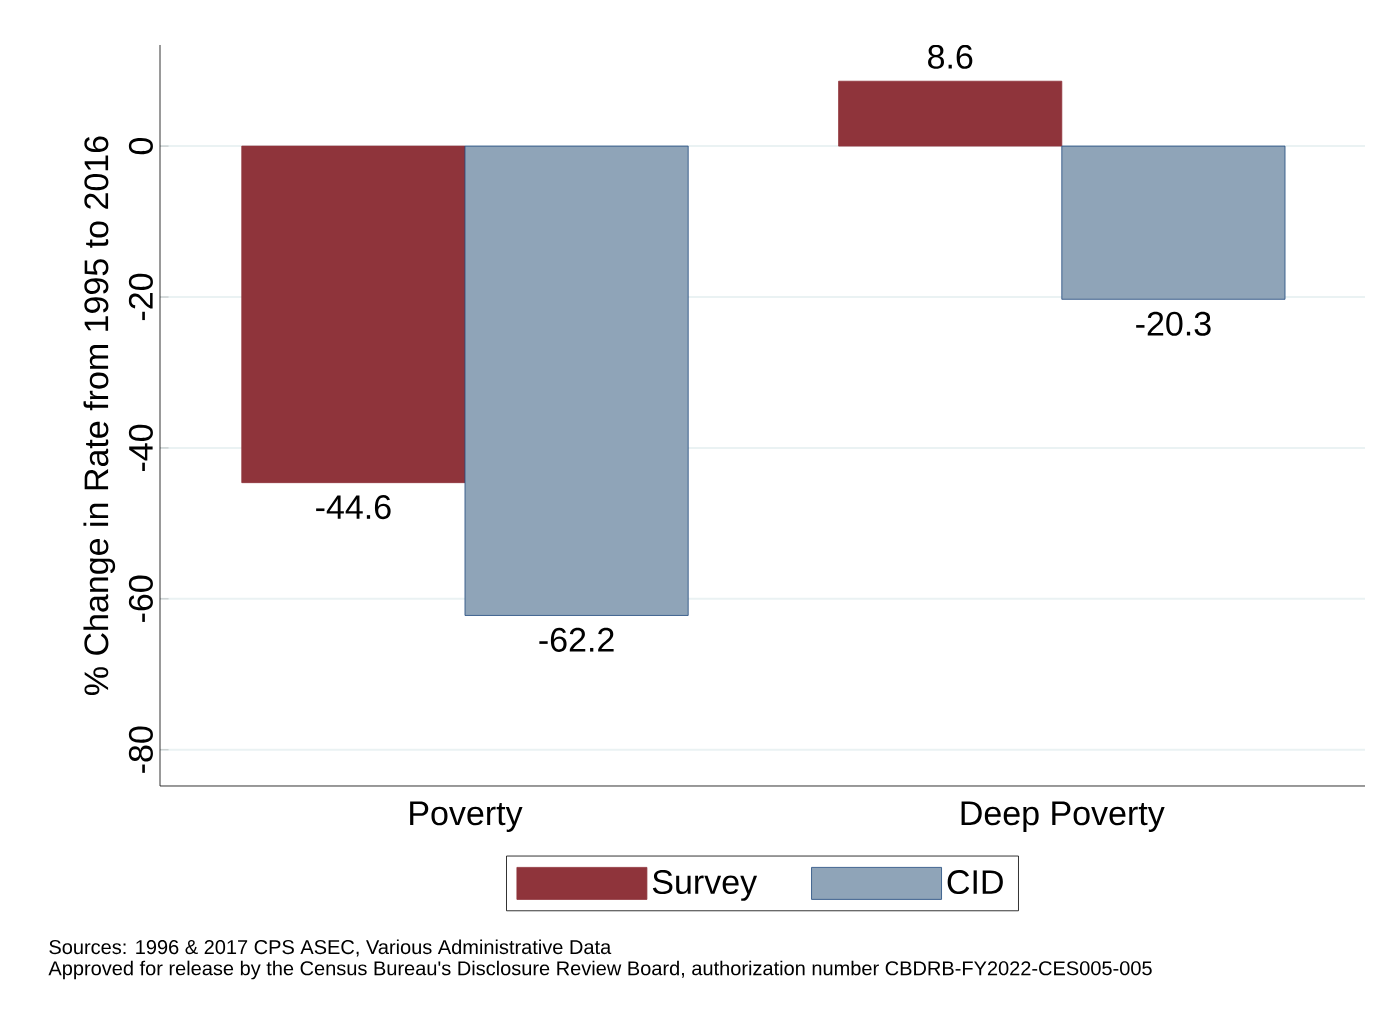  Describe the element at coordinates (353, 507) in the screenshot. I see `data-label: -44.6` at that location.